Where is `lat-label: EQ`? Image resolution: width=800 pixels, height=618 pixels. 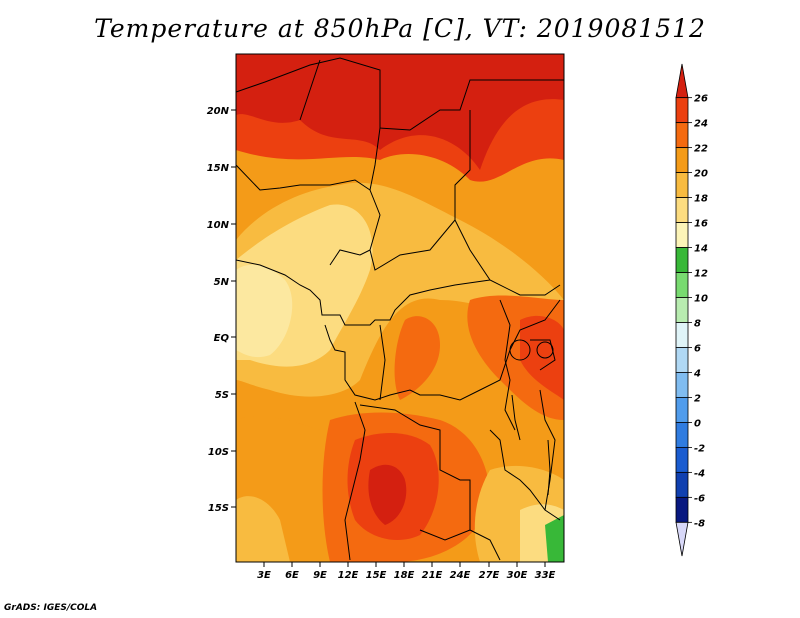
lat-label: EQ is located at coordinates (222, 338).